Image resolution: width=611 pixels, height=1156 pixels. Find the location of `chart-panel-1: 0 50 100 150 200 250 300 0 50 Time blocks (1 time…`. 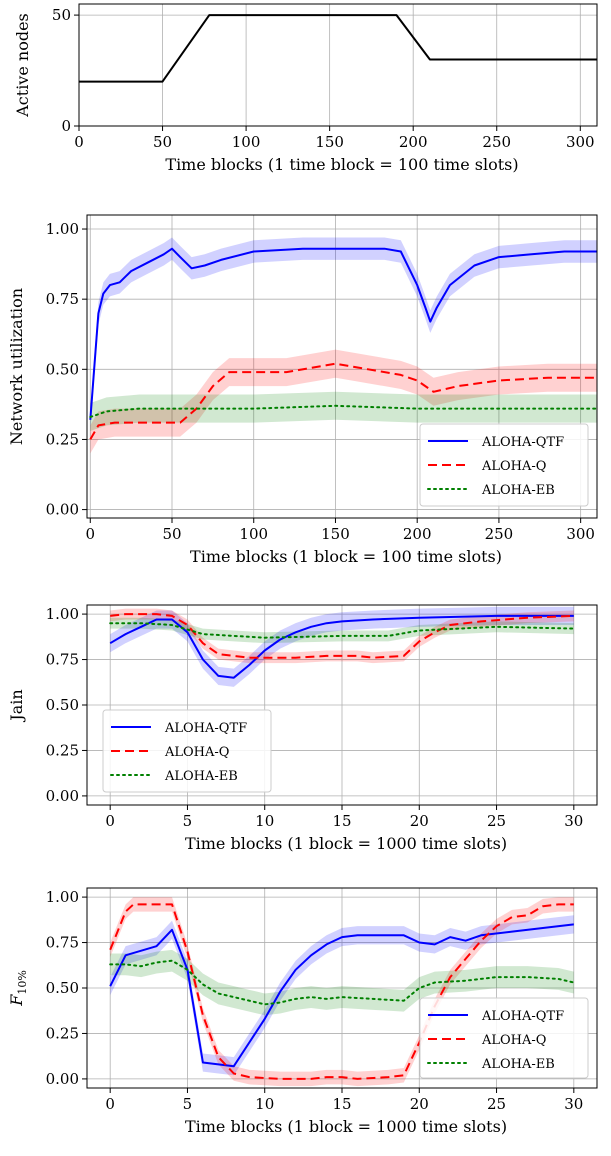

chart-panel-1: 0 50 100 150 200 250 300 0 50 Time blocks (1 time… is located at coordinates (305, 88).